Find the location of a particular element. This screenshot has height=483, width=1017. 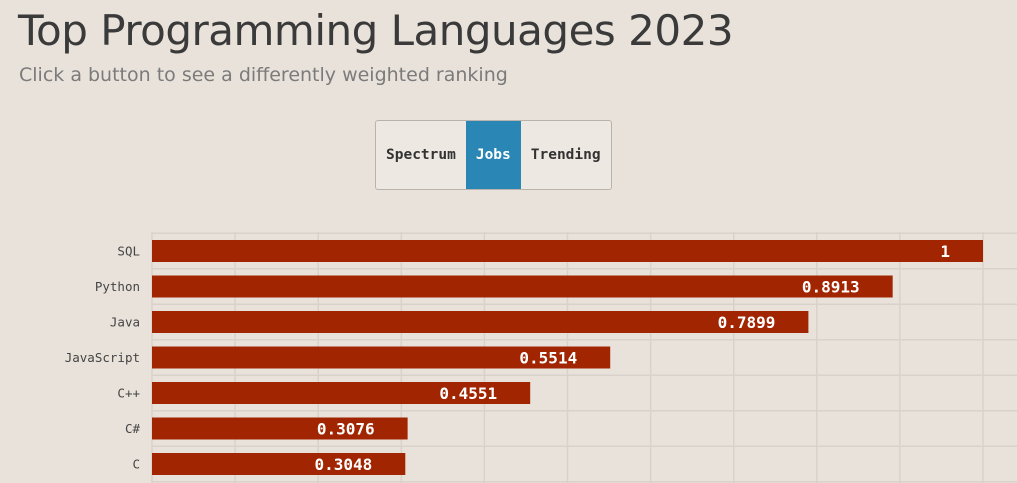

ranking-button-group: Spectrum Jobs Trending is located at coordinates (493, 155).